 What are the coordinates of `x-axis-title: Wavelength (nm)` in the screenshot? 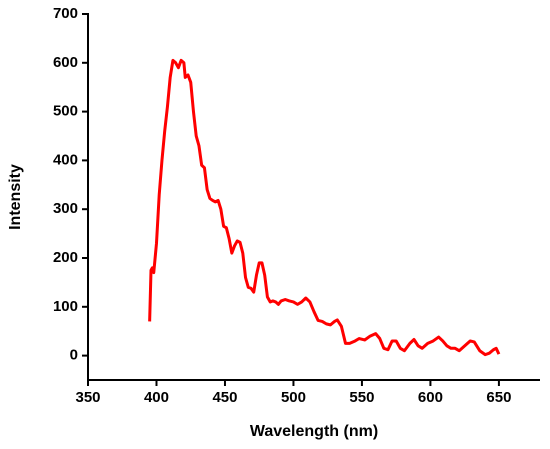 It's located at (314, 431).